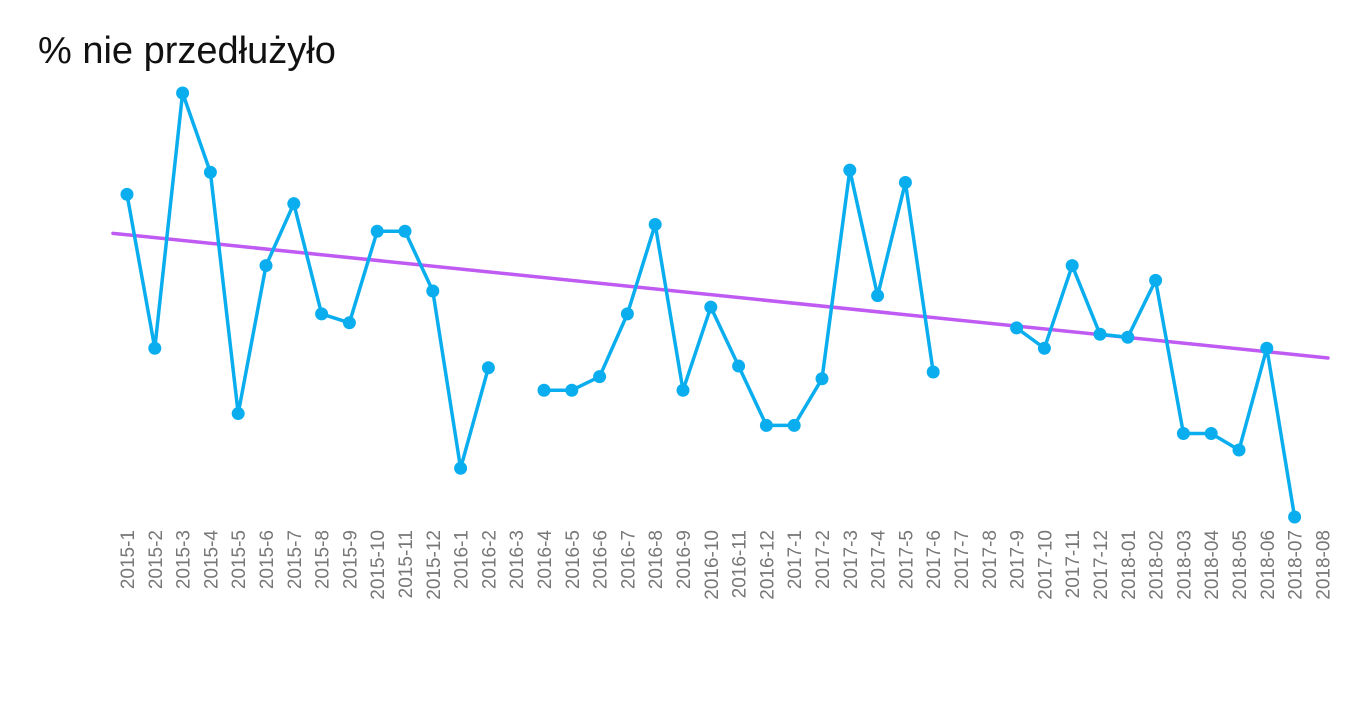 The image size is (1368, 716). What do you see at coordinates (156, 559) in the screenshot?
I see `x-tick-label: 2015-2` at bounding box center [156, 559].